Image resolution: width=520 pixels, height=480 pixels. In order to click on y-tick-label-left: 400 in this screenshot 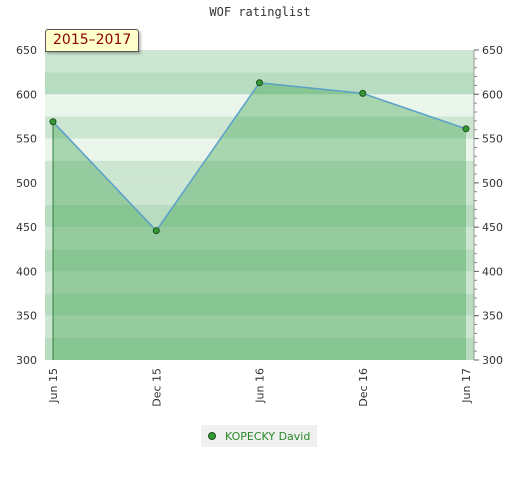, I will do `click(26, 271)`.